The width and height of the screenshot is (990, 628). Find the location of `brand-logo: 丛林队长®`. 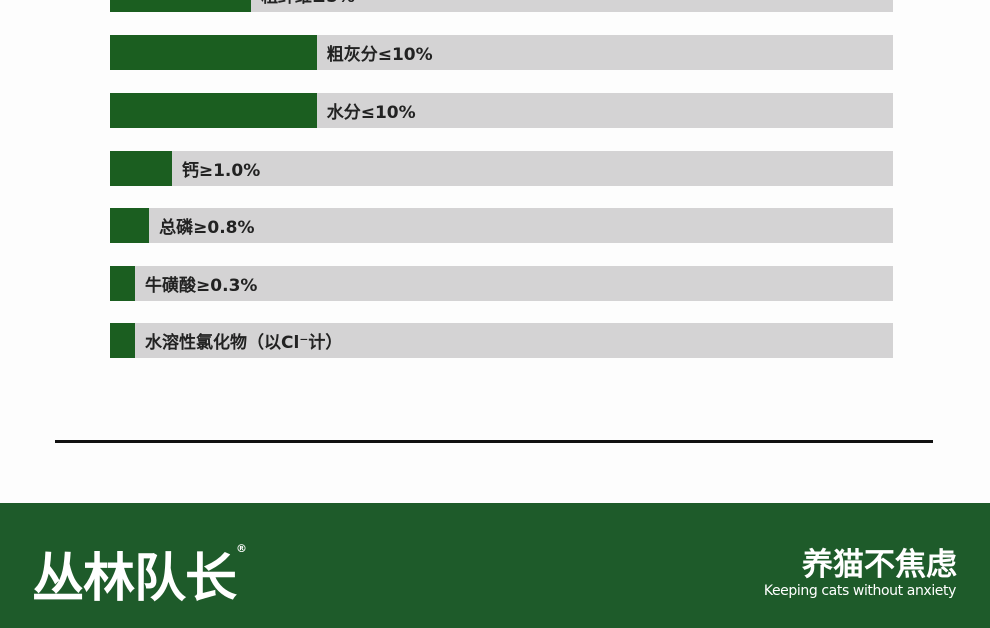

brand-logo: 丛林队长® is located at coordinates (139, 573).